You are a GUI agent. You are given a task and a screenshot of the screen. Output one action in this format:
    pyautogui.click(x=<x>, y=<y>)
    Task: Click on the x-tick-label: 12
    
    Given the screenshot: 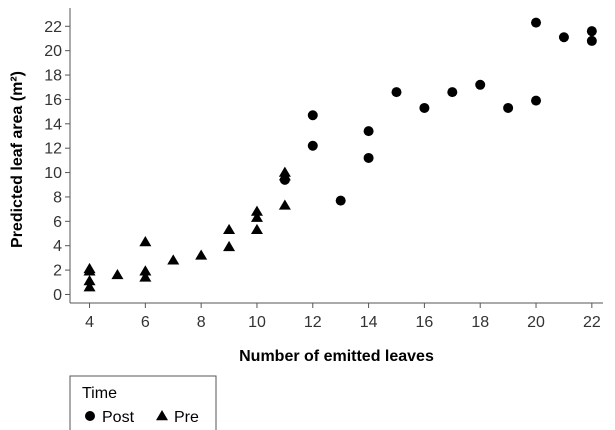 What is the action you would take?
    pyautogui.click(x=313, y=322)
    